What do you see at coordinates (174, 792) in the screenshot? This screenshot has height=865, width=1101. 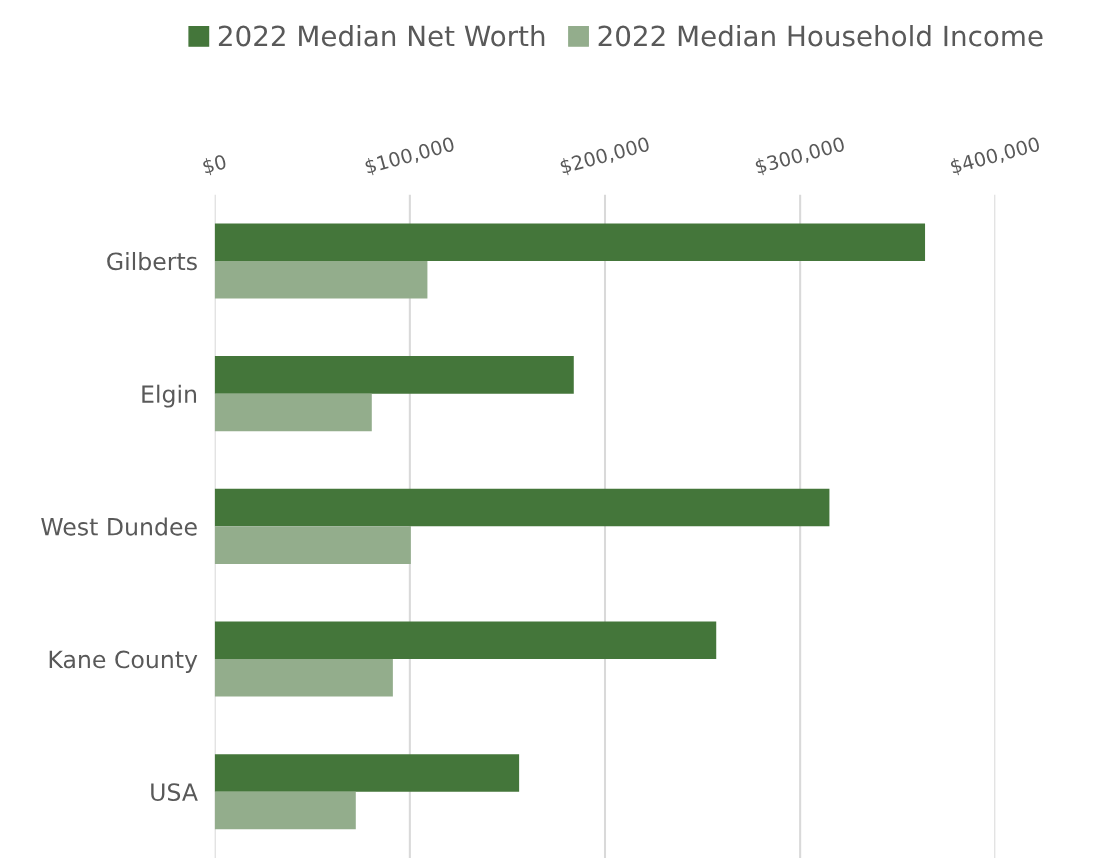 I see `y-tick-label: USA` at bounding box center [174, 792].